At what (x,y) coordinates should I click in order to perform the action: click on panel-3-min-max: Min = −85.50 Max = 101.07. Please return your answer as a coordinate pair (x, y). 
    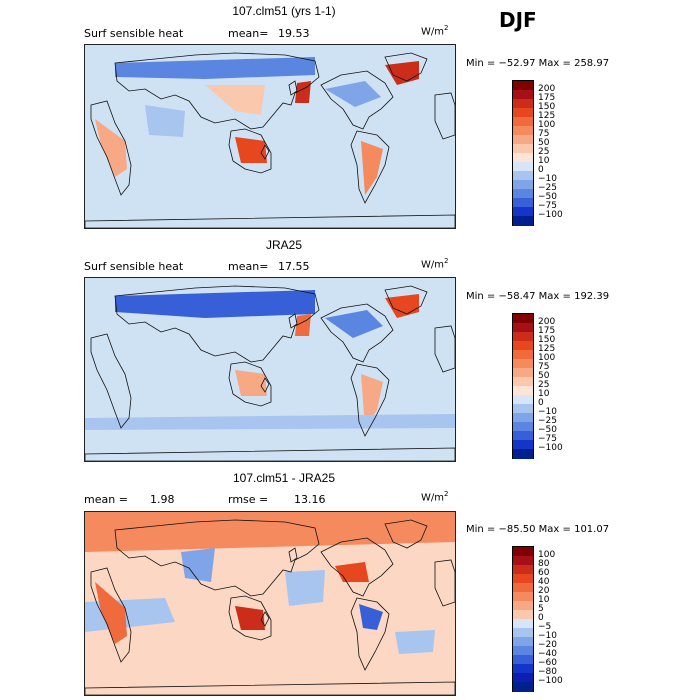
    Looking at the image, I should click on (538, 529).